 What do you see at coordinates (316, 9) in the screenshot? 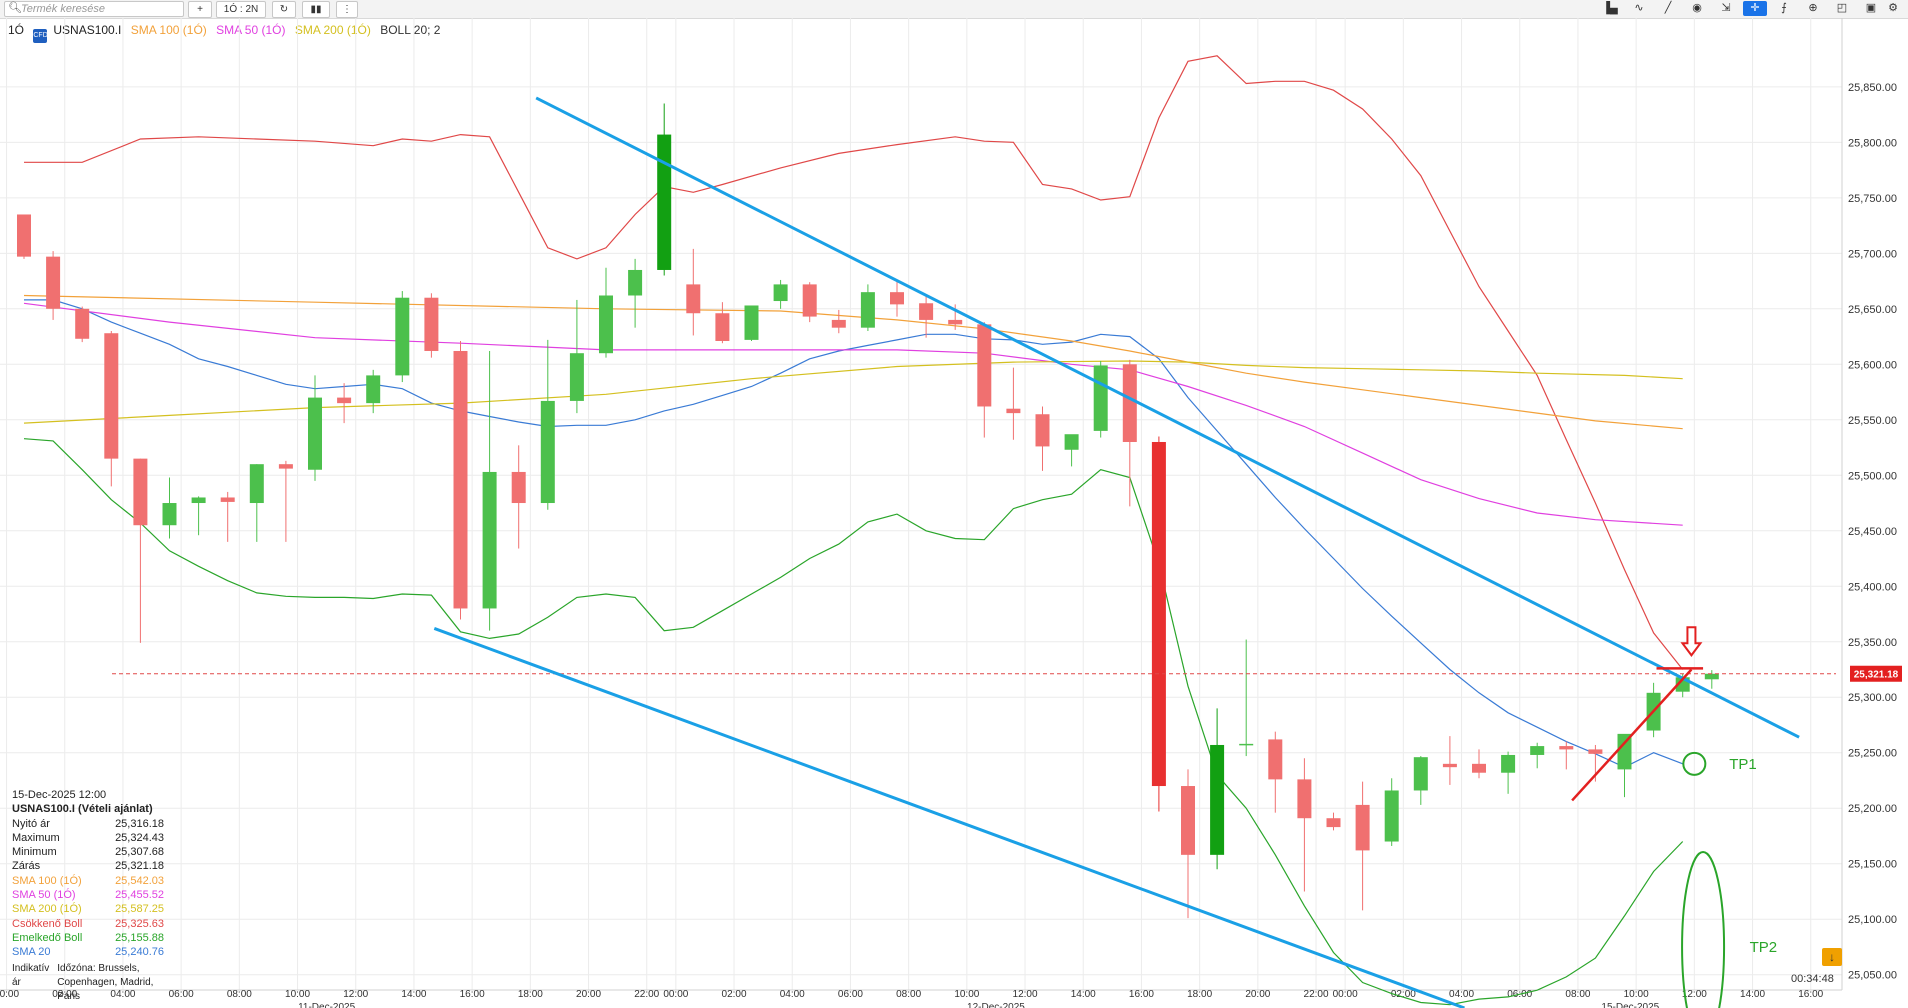
I see `chart-type-icon: ▮▮` at bounding box center [316, 9].